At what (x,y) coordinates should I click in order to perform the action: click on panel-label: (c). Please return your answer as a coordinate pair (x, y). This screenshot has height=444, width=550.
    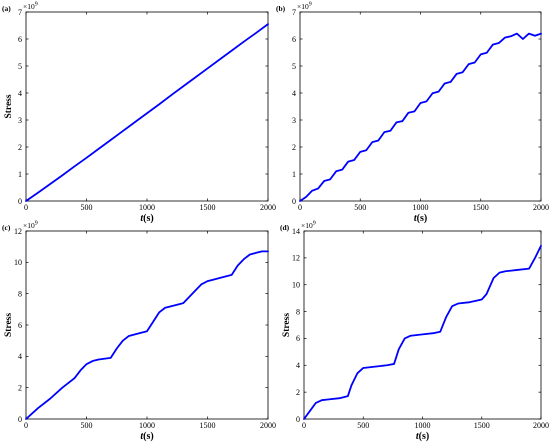
    Looking at the image, I should click on (6, 227).